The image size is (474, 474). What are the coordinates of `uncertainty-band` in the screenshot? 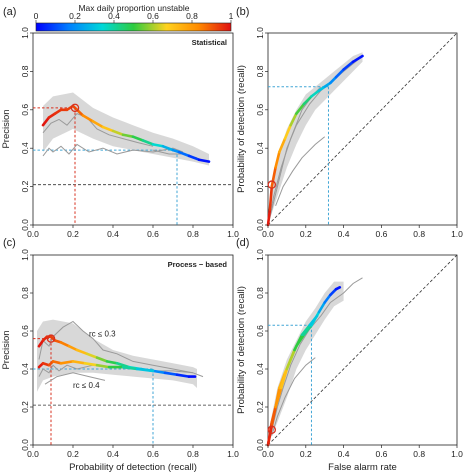 It's located at (315, 139).